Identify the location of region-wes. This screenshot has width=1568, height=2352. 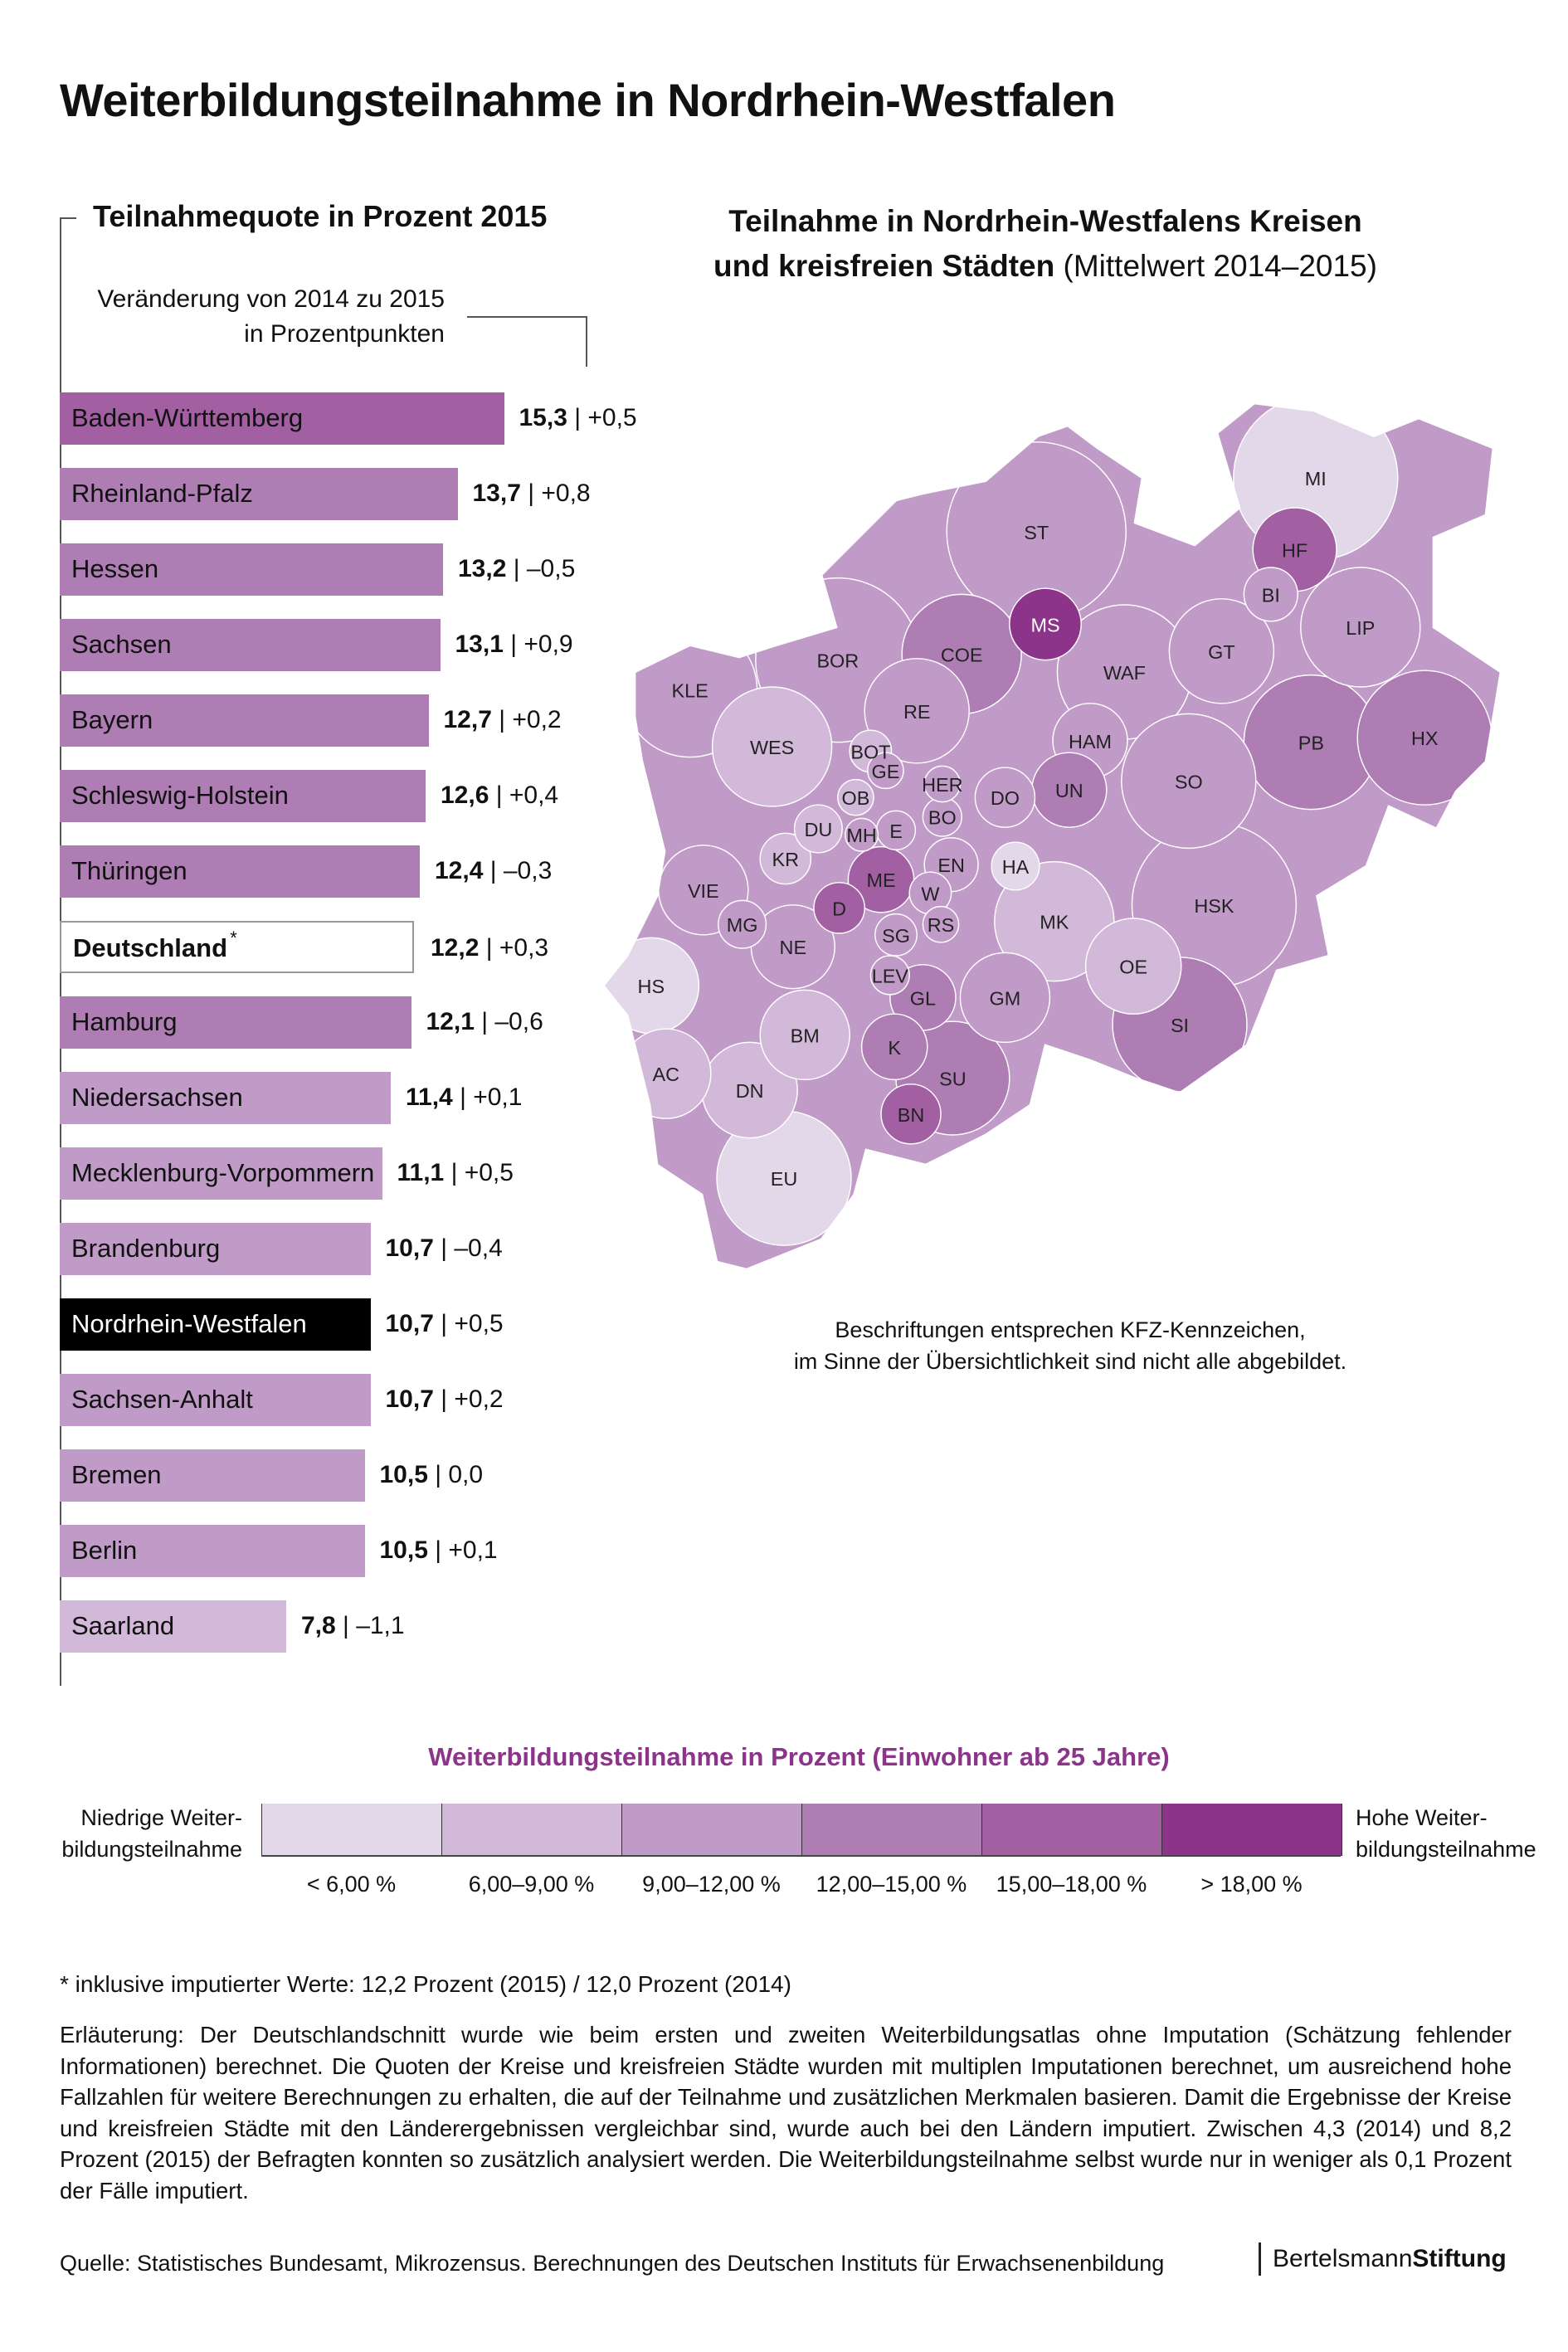
(772, 746).